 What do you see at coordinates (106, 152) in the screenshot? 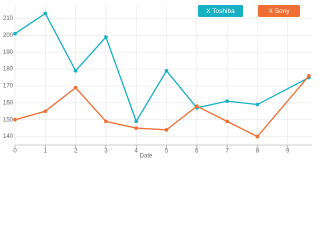
I see `x-tick-label: 3` at bounding box center [106, 152].